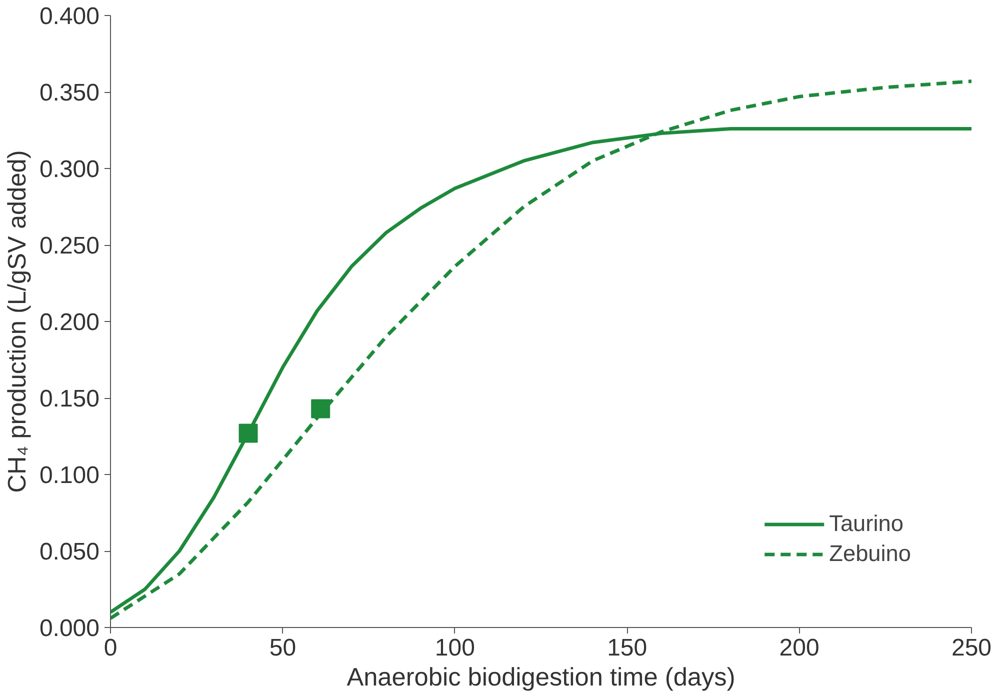 Image resolution: width=996 pixels, height=694 pixels. Describe the element at coordinates (17, 321) in the screenshot. I see `y-axis-title: CH₄ production (L/gSV added)` at that location.